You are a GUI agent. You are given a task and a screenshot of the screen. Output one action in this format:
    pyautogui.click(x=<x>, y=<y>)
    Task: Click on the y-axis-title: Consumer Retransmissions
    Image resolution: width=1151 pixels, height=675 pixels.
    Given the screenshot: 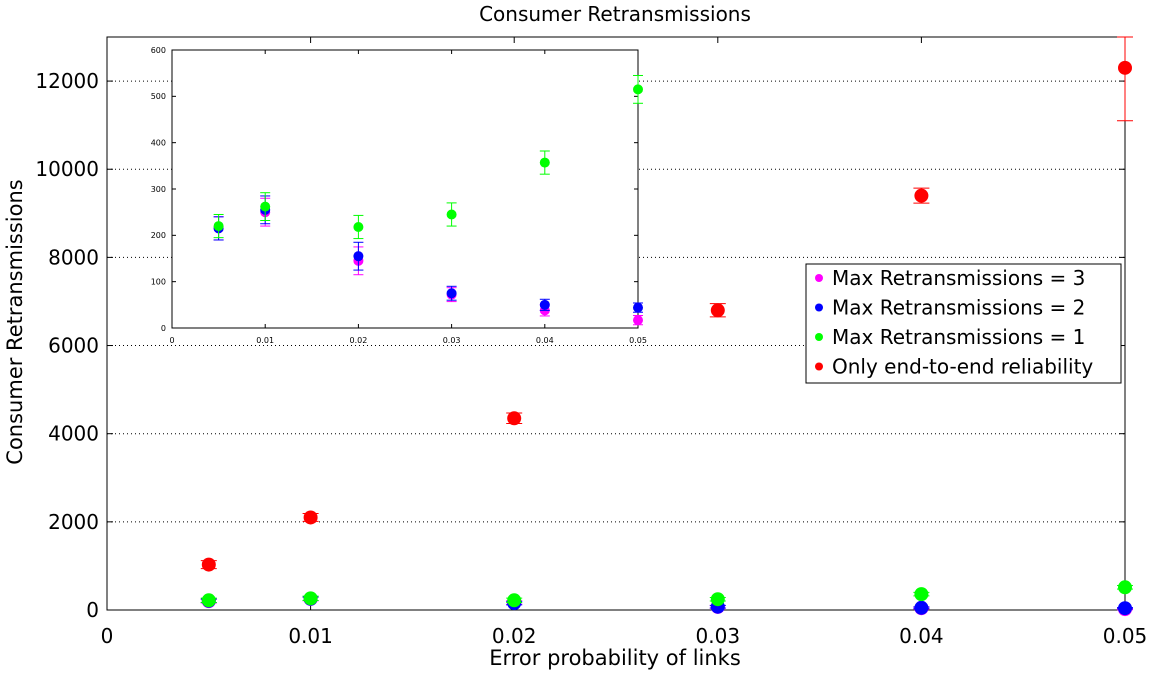 What is the action you would take?
    pyautogui.click(x=15, y=321)
    